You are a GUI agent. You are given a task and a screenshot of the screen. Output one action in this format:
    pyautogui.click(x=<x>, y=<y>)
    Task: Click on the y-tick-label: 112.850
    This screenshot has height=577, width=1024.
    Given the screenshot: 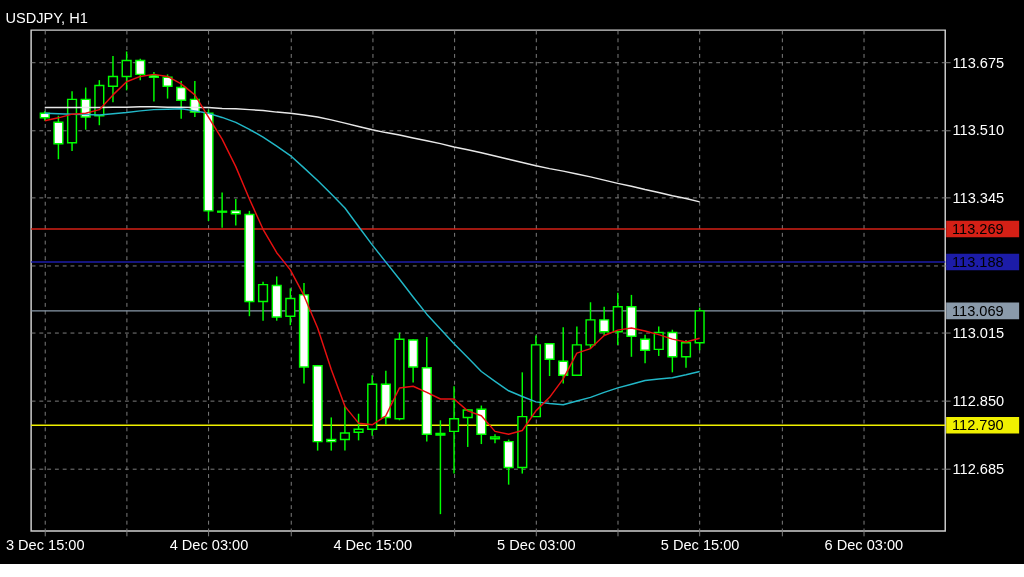 What is the action you would take?
    pyautogui.click(x=978, y=400)
    